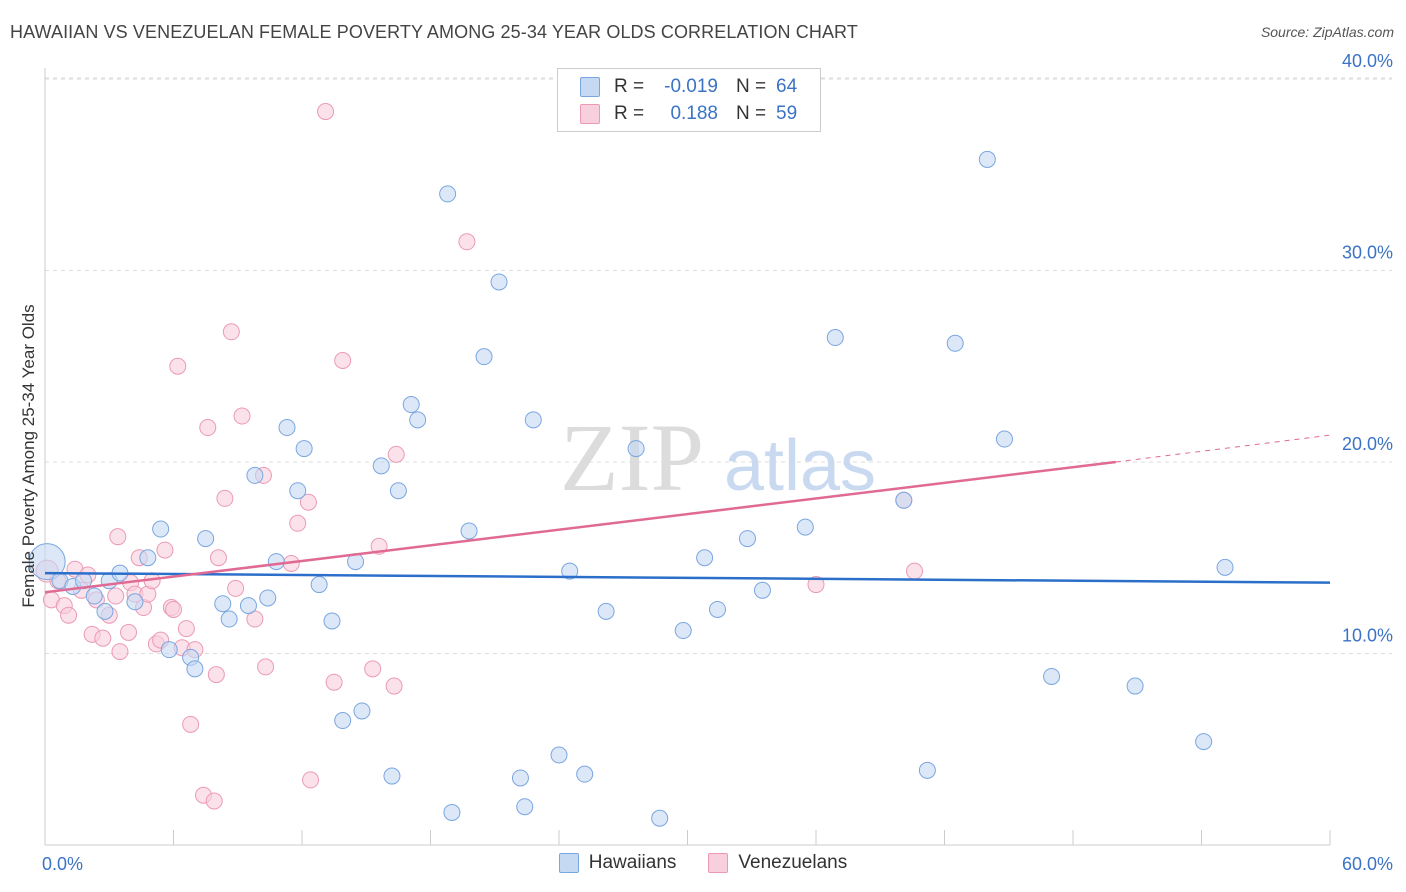  I want to click on venezuelans-trend-extension, so click(1223, 448).